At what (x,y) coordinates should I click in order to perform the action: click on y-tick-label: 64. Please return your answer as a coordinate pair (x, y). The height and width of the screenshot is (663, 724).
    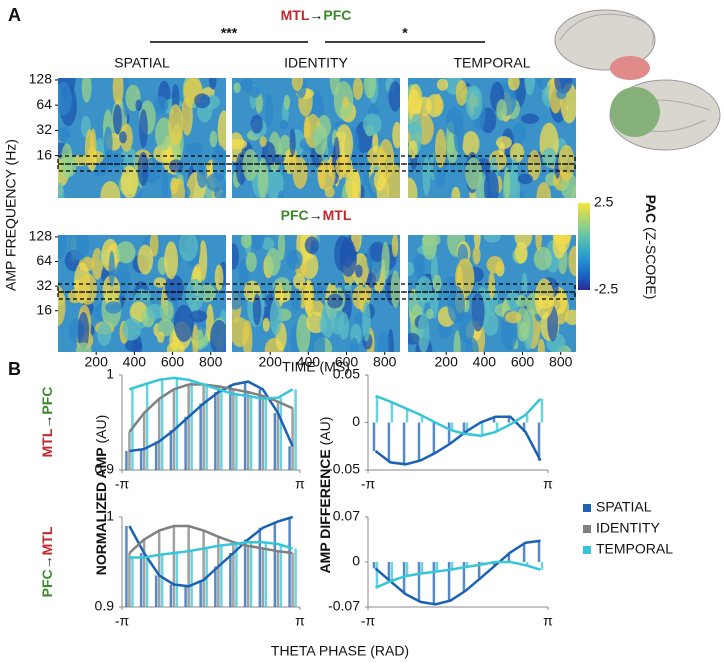
    Looking at the image, I should click on (44, 260).